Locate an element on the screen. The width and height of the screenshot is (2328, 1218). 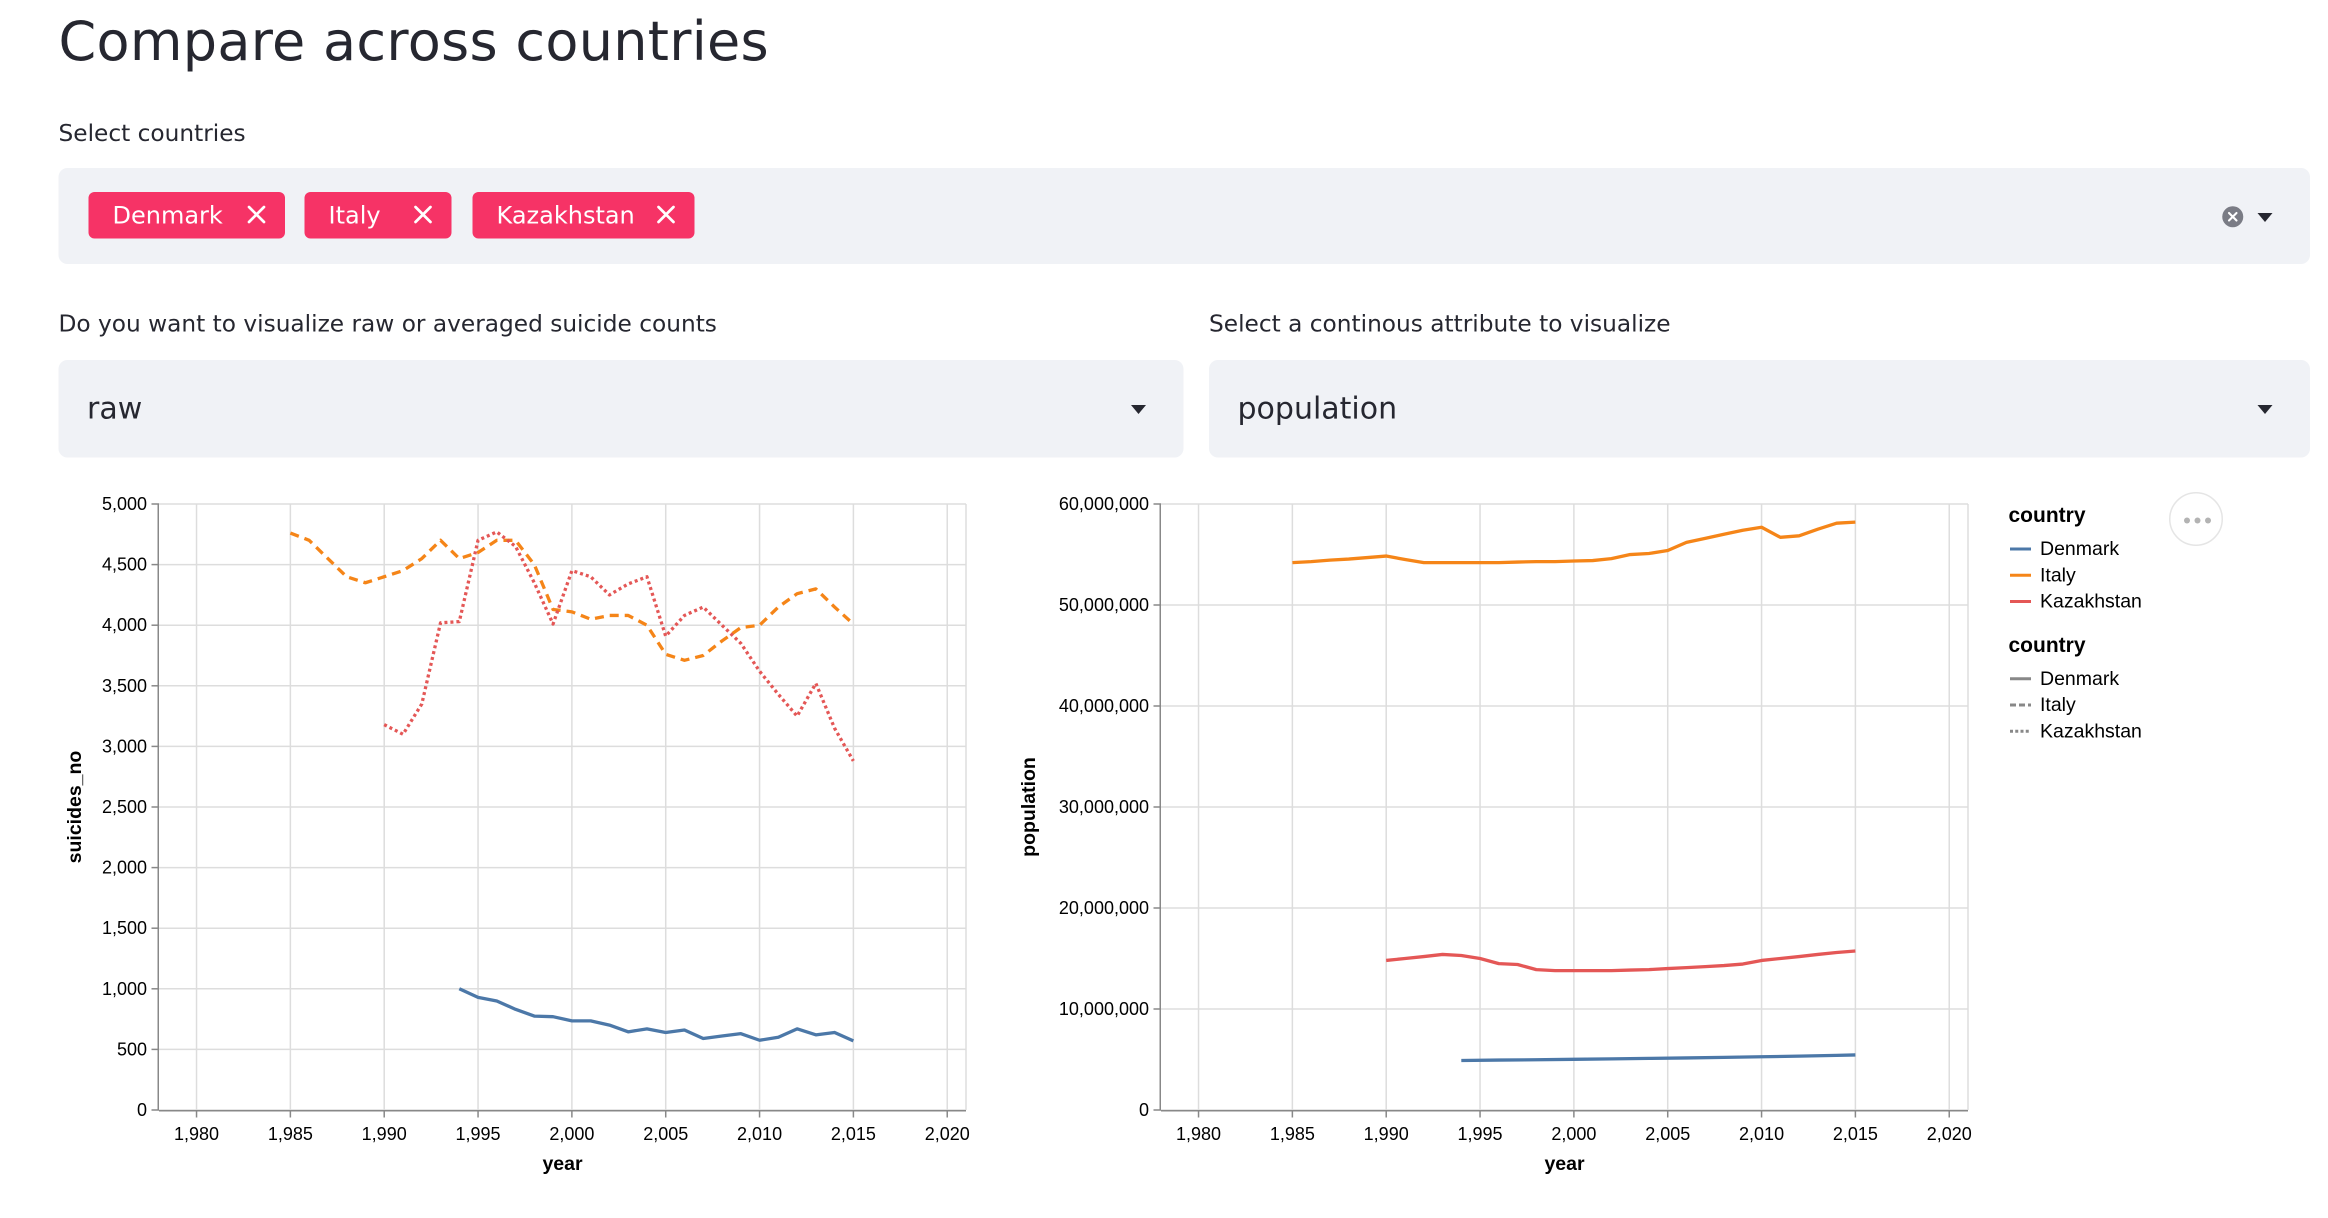
y-tick-label: 3,000 is located at coordinates (124, 746).